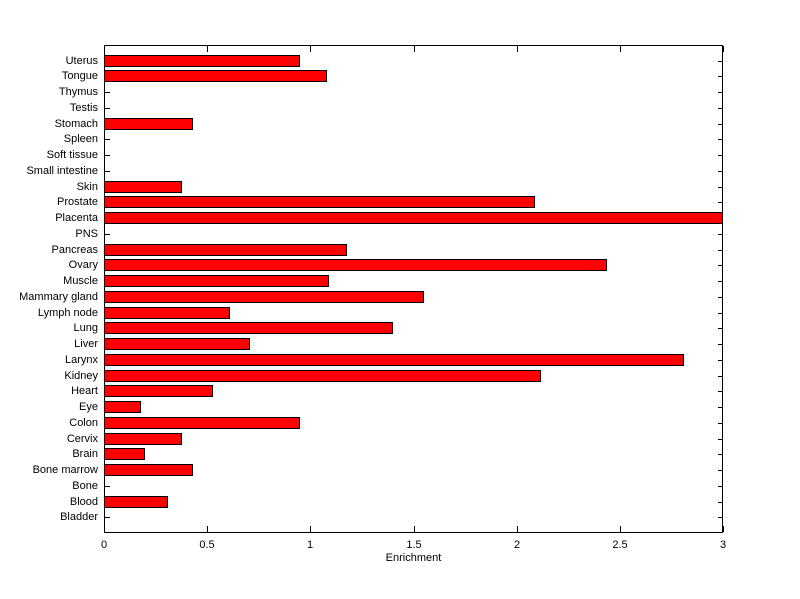 The image size is (800, 599). I want to click on x-tick-label: 3, so click(723, 545).